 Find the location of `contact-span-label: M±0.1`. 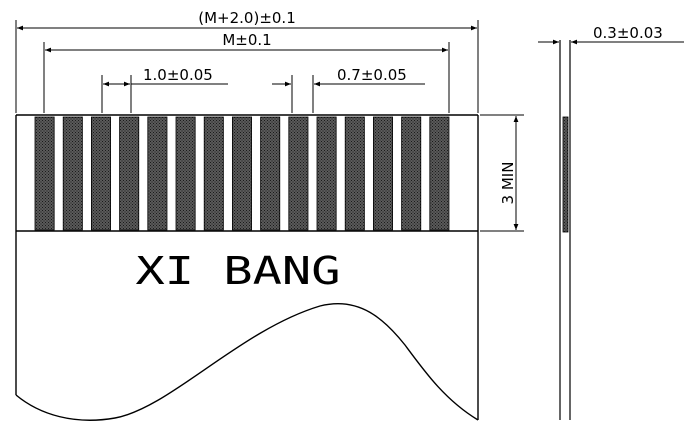

contact-span-label: M±0.1 is located at coordinates (246, 40).